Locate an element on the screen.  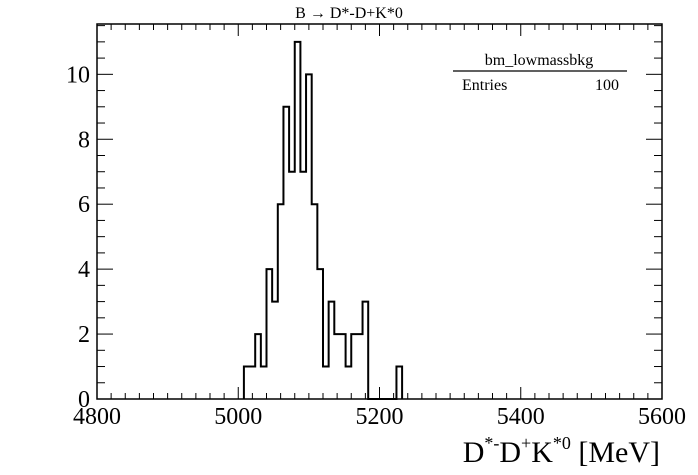
chart-title: B → D*-D+K*0 is located at coordinates (349, 13).